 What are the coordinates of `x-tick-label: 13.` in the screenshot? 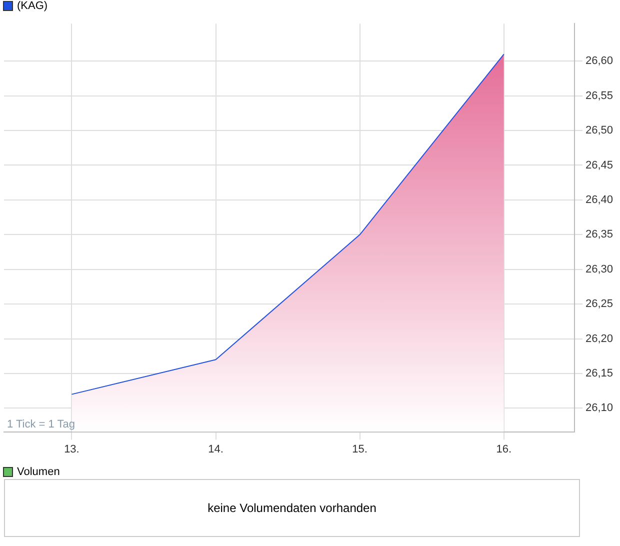 It's located at (72, 449).